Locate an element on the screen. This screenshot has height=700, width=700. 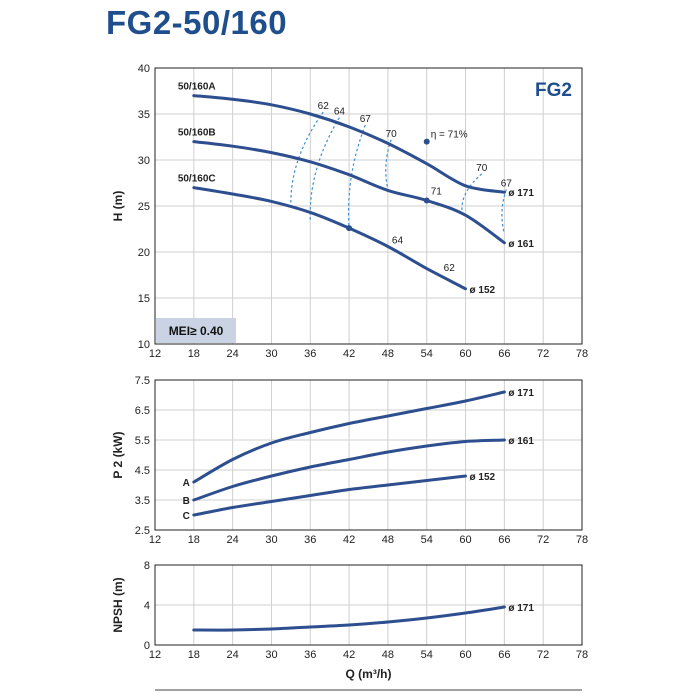
mei-badge-text: MEI≥ 0.40 is located at coordinates (196, 331).